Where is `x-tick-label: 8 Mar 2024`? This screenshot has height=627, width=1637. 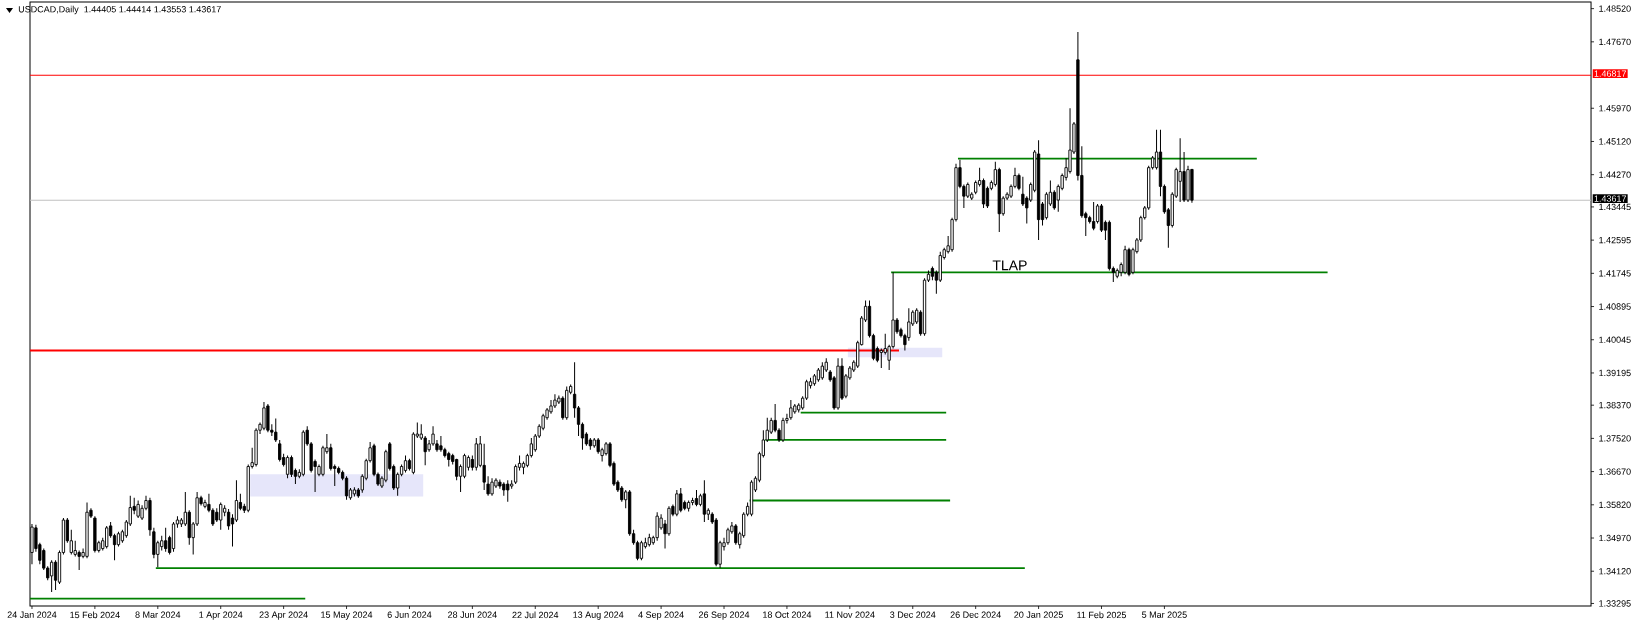 x-tick-label: 8 Mar 2024 is located at coordinates (158, 614).